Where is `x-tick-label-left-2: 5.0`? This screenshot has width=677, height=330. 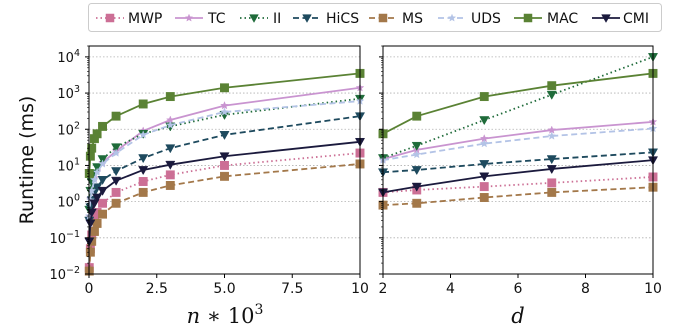
x-tick-label-left-2: 5.0 is located at coordinates (224, 289).